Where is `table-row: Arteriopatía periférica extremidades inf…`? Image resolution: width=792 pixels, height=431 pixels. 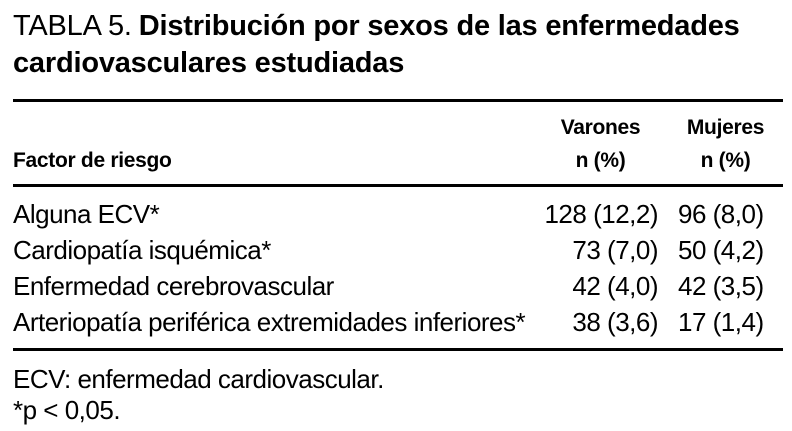
table-row: Arteriopatía periférica extremidades inf… is located at coordinates (398, 327).